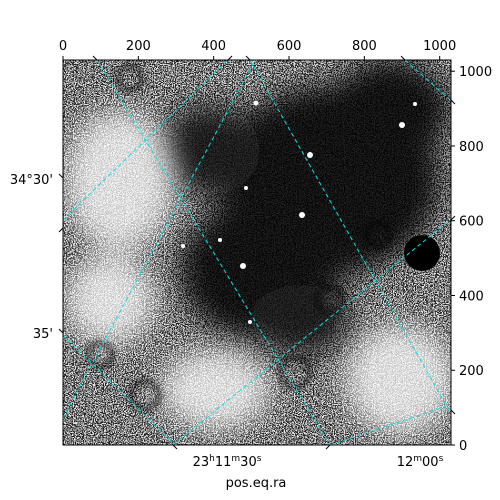  Describe the element at coordinates (43, 334) in the screenshot. I see `dec-tick-label-2: 35'` at that location.